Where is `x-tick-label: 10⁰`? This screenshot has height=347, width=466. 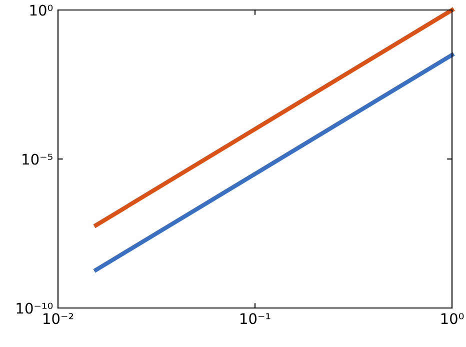 x-tick-label: 10⁰ is located at coordinates (452, 318).